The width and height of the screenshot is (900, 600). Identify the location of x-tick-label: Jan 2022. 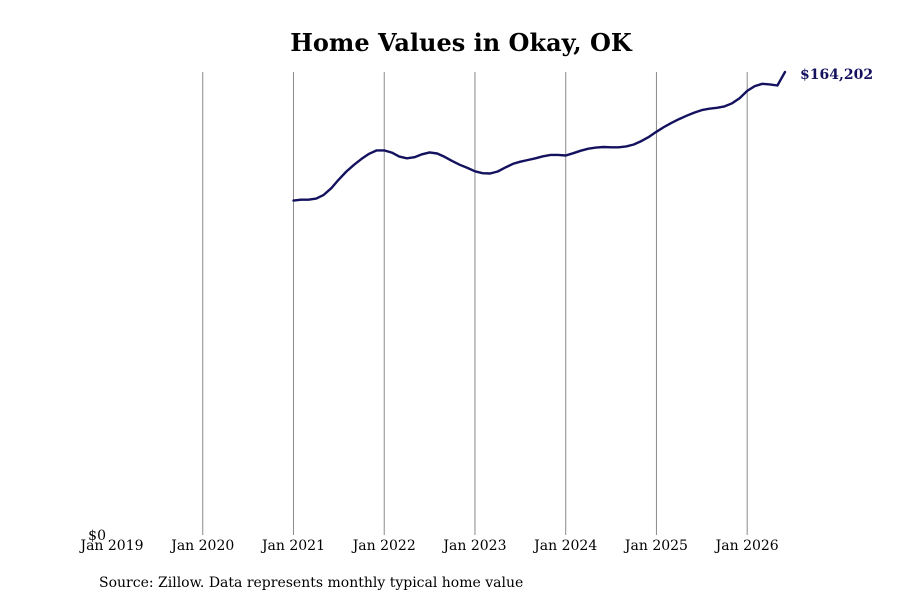
(383, 546).